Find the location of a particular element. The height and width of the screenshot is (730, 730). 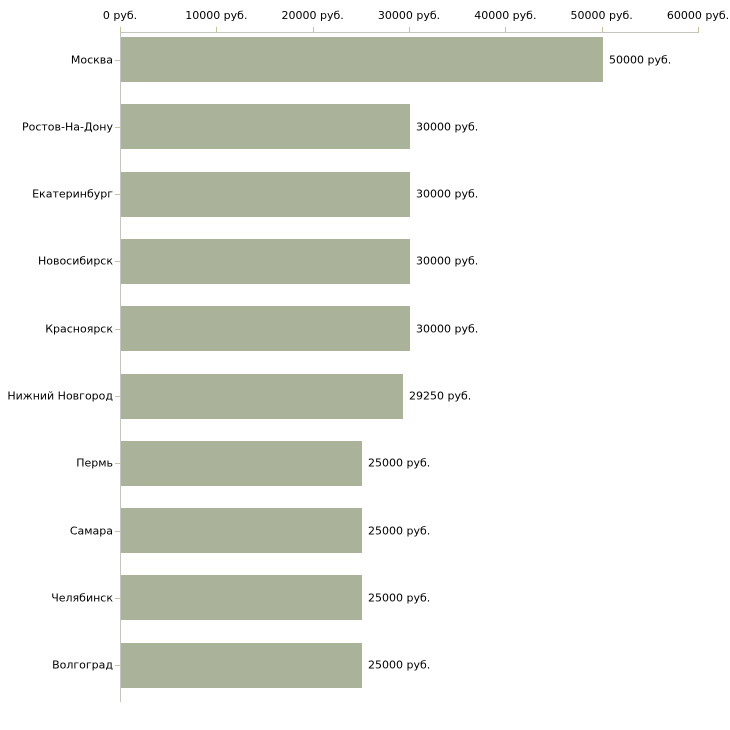

category-label: Пермь is located at coordinates (94, 463).